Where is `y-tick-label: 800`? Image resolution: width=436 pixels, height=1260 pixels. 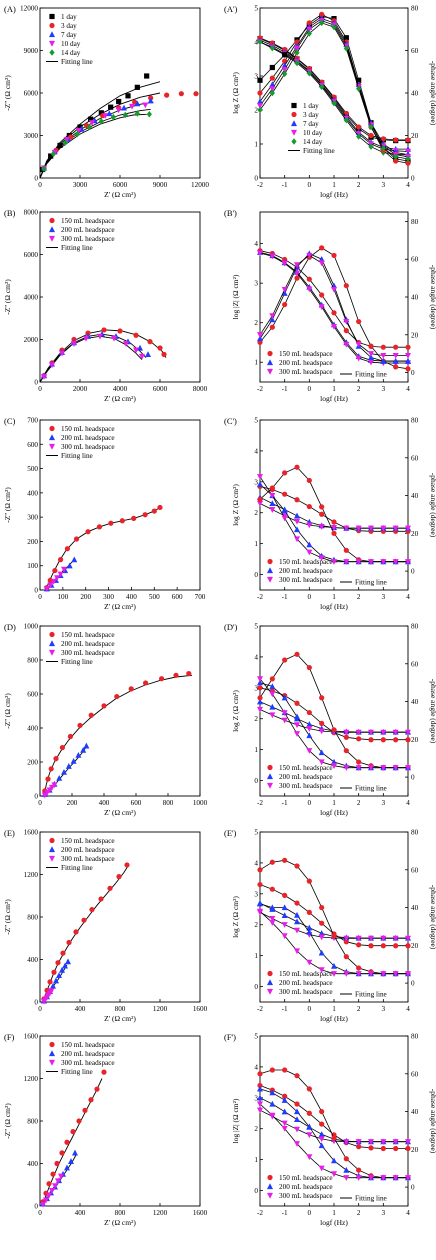 y-tick-label: 800 is located at coordinates (32, 918).